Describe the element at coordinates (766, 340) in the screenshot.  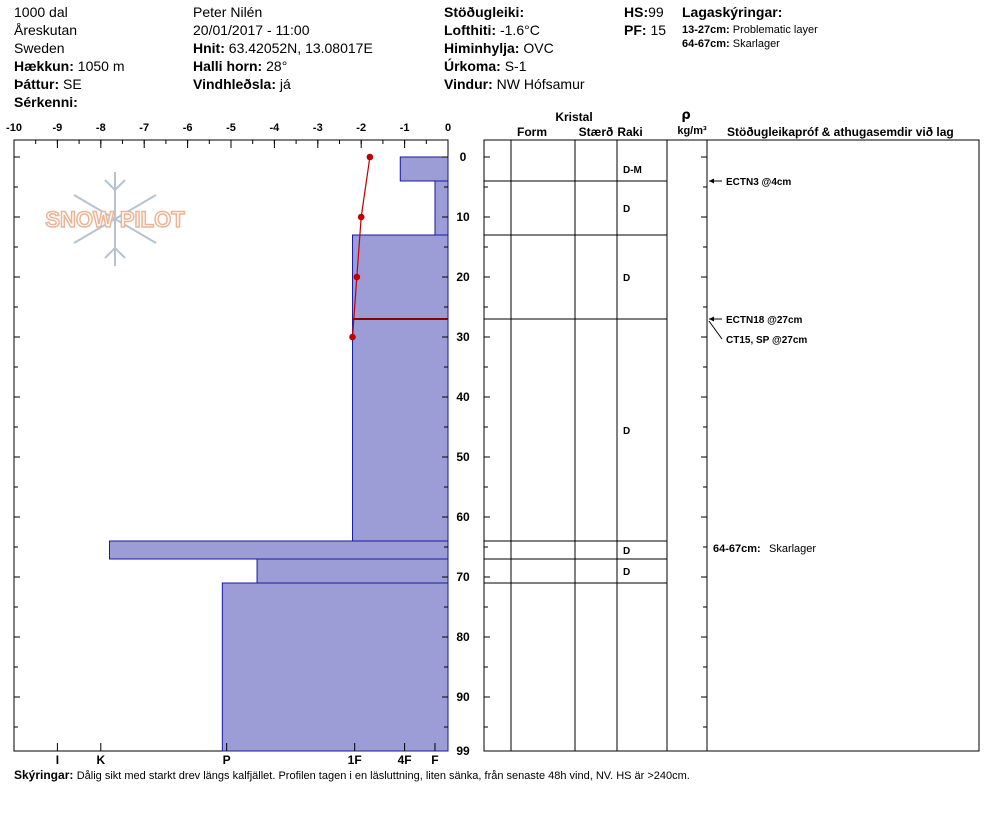
I see `stability-test-label: CT15, SP @27cm` at that location.